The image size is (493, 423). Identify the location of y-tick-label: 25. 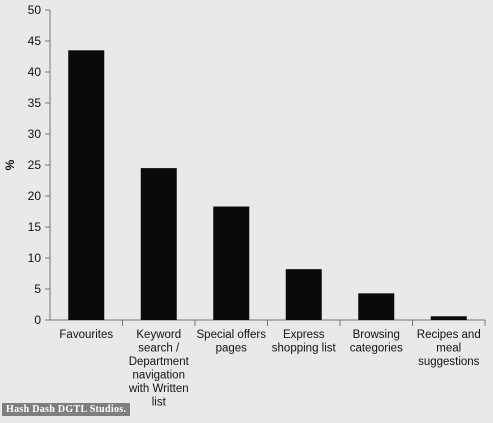
(35, 165).